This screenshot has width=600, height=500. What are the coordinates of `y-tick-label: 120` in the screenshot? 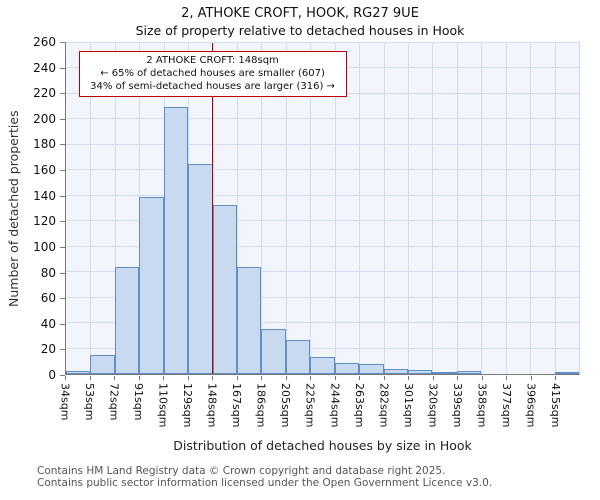 It's located at (44, 221).